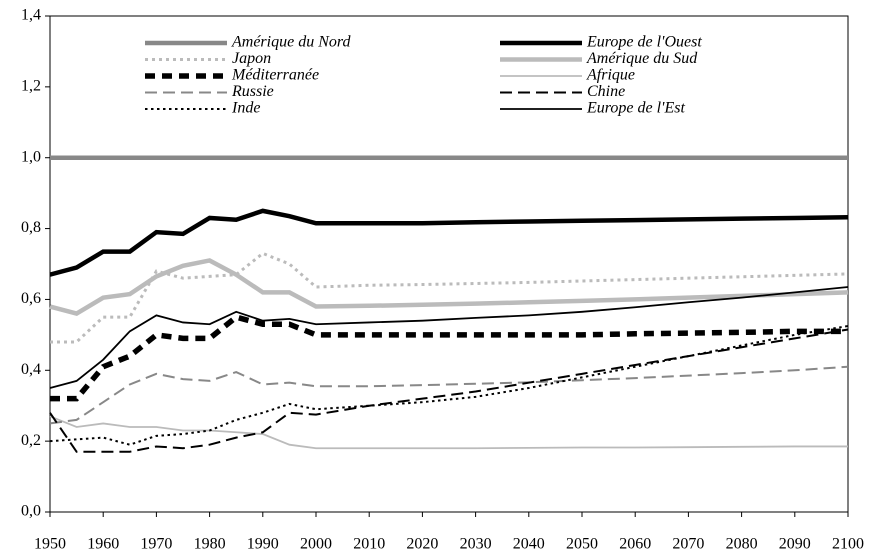 The height and width of the screenshot is (554, 875). I want to click on x-tick-label: 2090, so click(795, 544).